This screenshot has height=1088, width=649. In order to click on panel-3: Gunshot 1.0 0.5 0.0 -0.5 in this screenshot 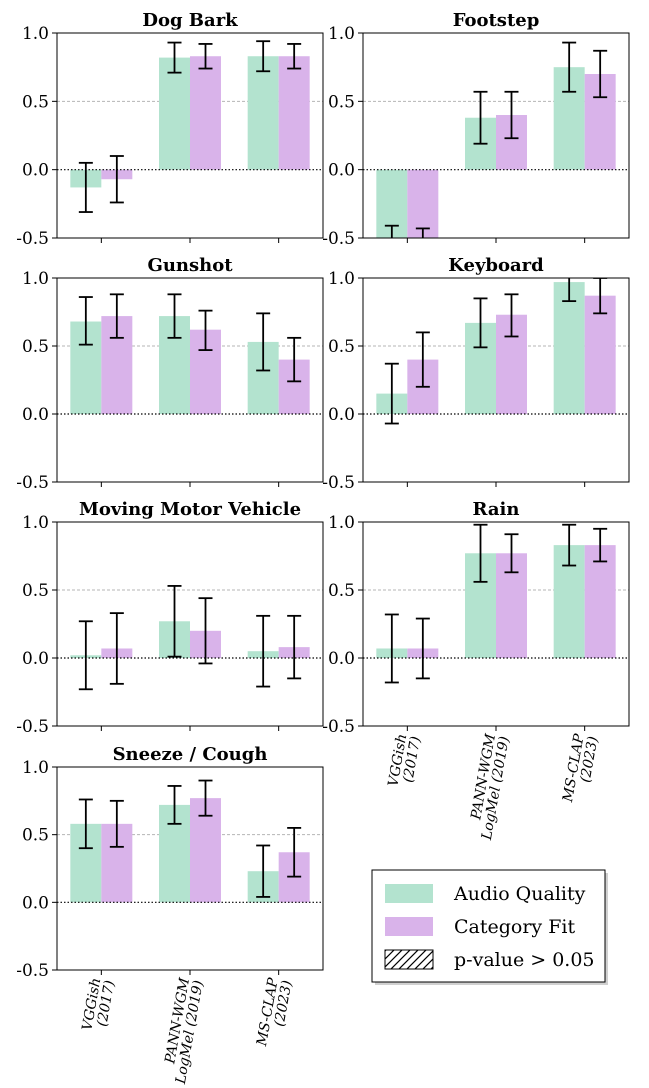, I will do `click(170, 374)`.